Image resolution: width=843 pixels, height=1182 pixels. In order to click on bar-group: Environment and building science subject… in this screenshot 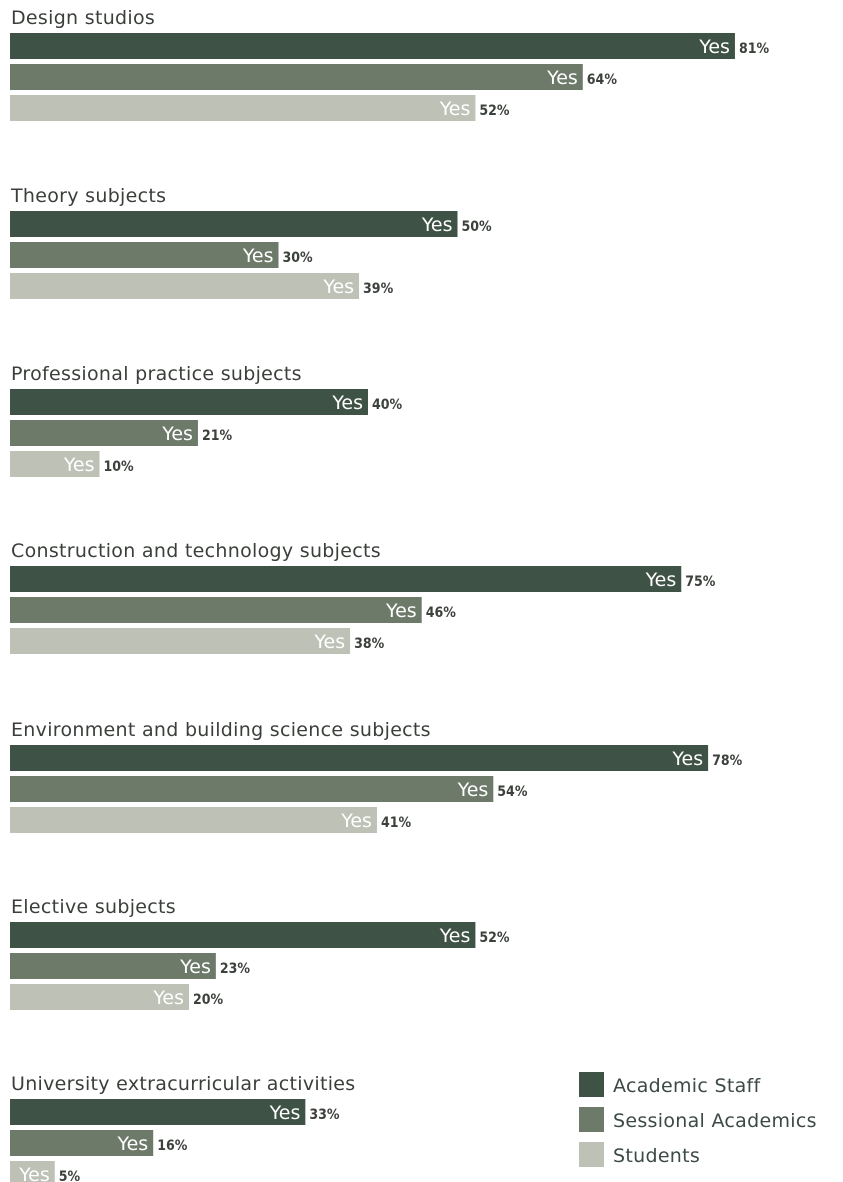, I will do `click(376, 776)`.